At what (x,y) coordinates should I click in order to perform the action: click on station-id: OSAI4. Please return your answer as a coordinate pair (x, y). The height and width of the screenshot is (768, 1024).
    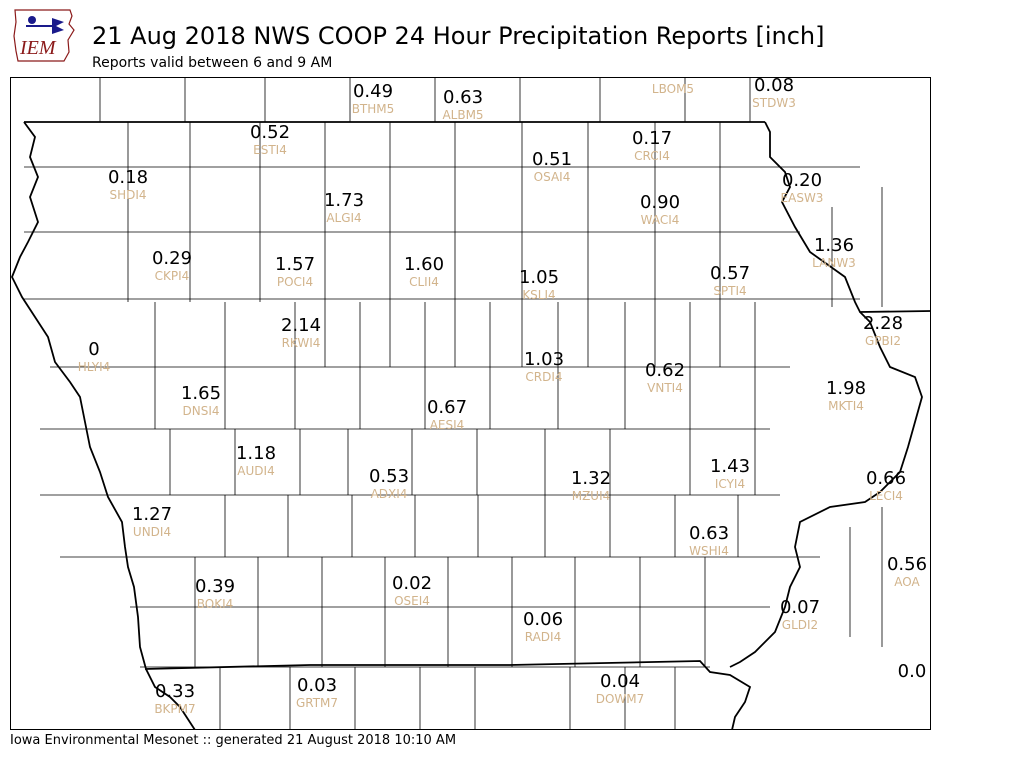
    Looking at the image, I should click on (552, 177).